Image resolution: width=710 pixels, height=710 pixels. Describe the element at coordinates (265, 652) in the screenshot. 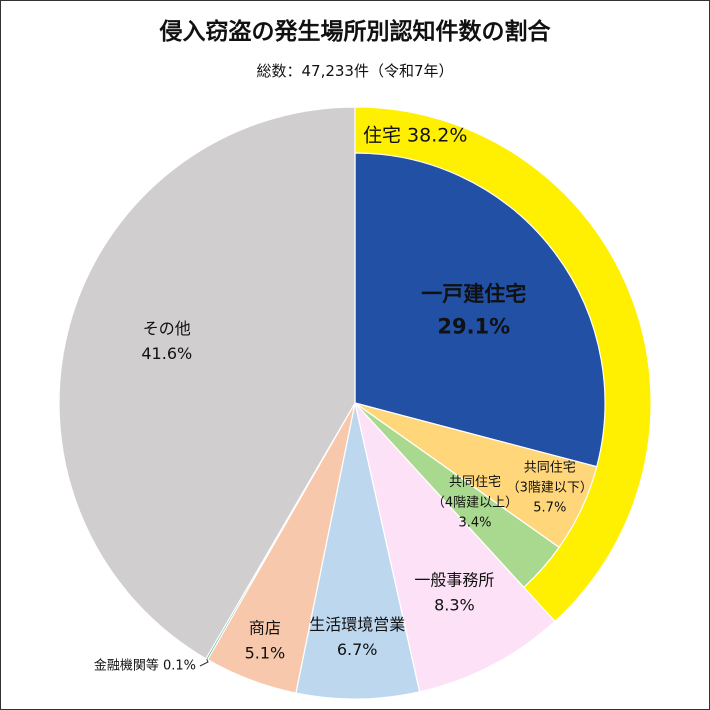

I see `label-shoten-value: 5.1%` at that location.